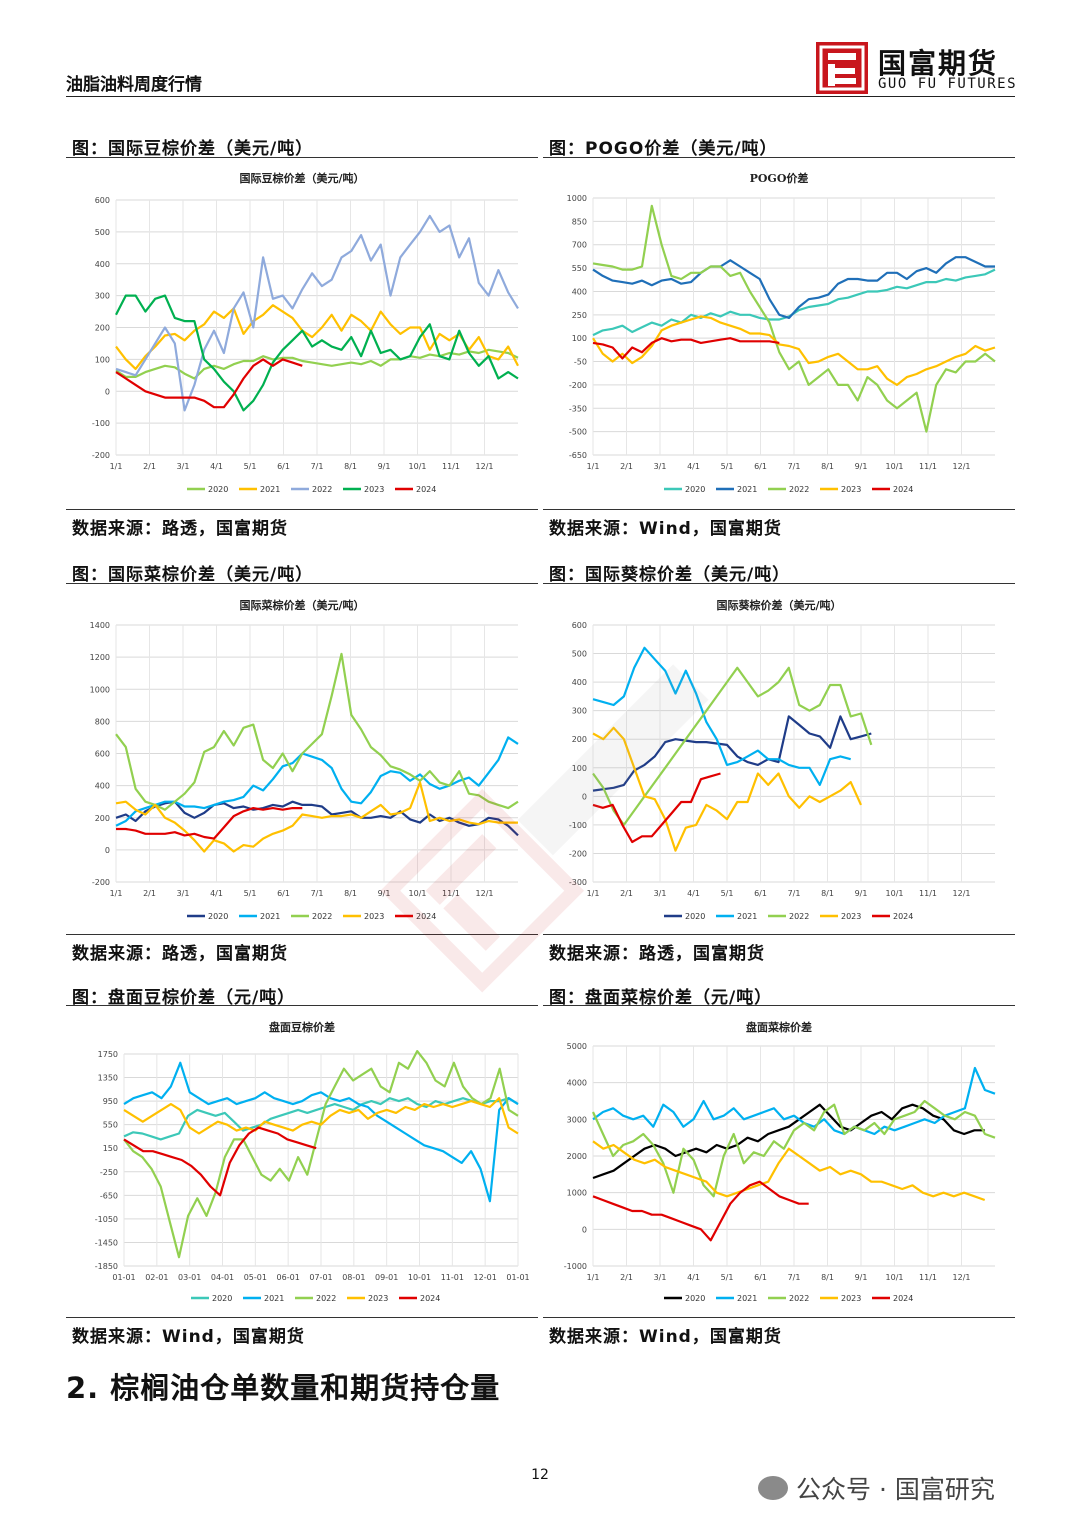  I want to click on data-source-note: 数据来源：Wind，国富期货, so click(665, 529).